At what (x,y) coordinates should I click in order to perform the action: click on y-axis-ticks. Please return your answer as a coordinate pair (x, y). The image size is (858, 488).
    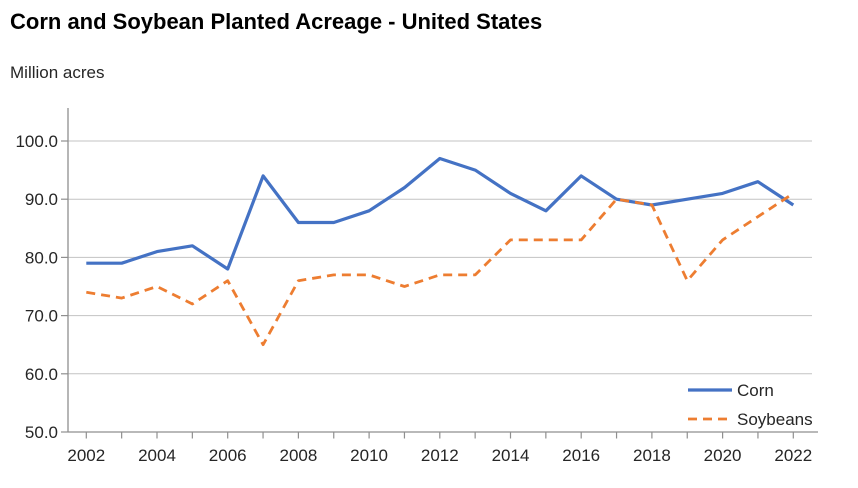
    Looking at the image, I should click on (64, 286).